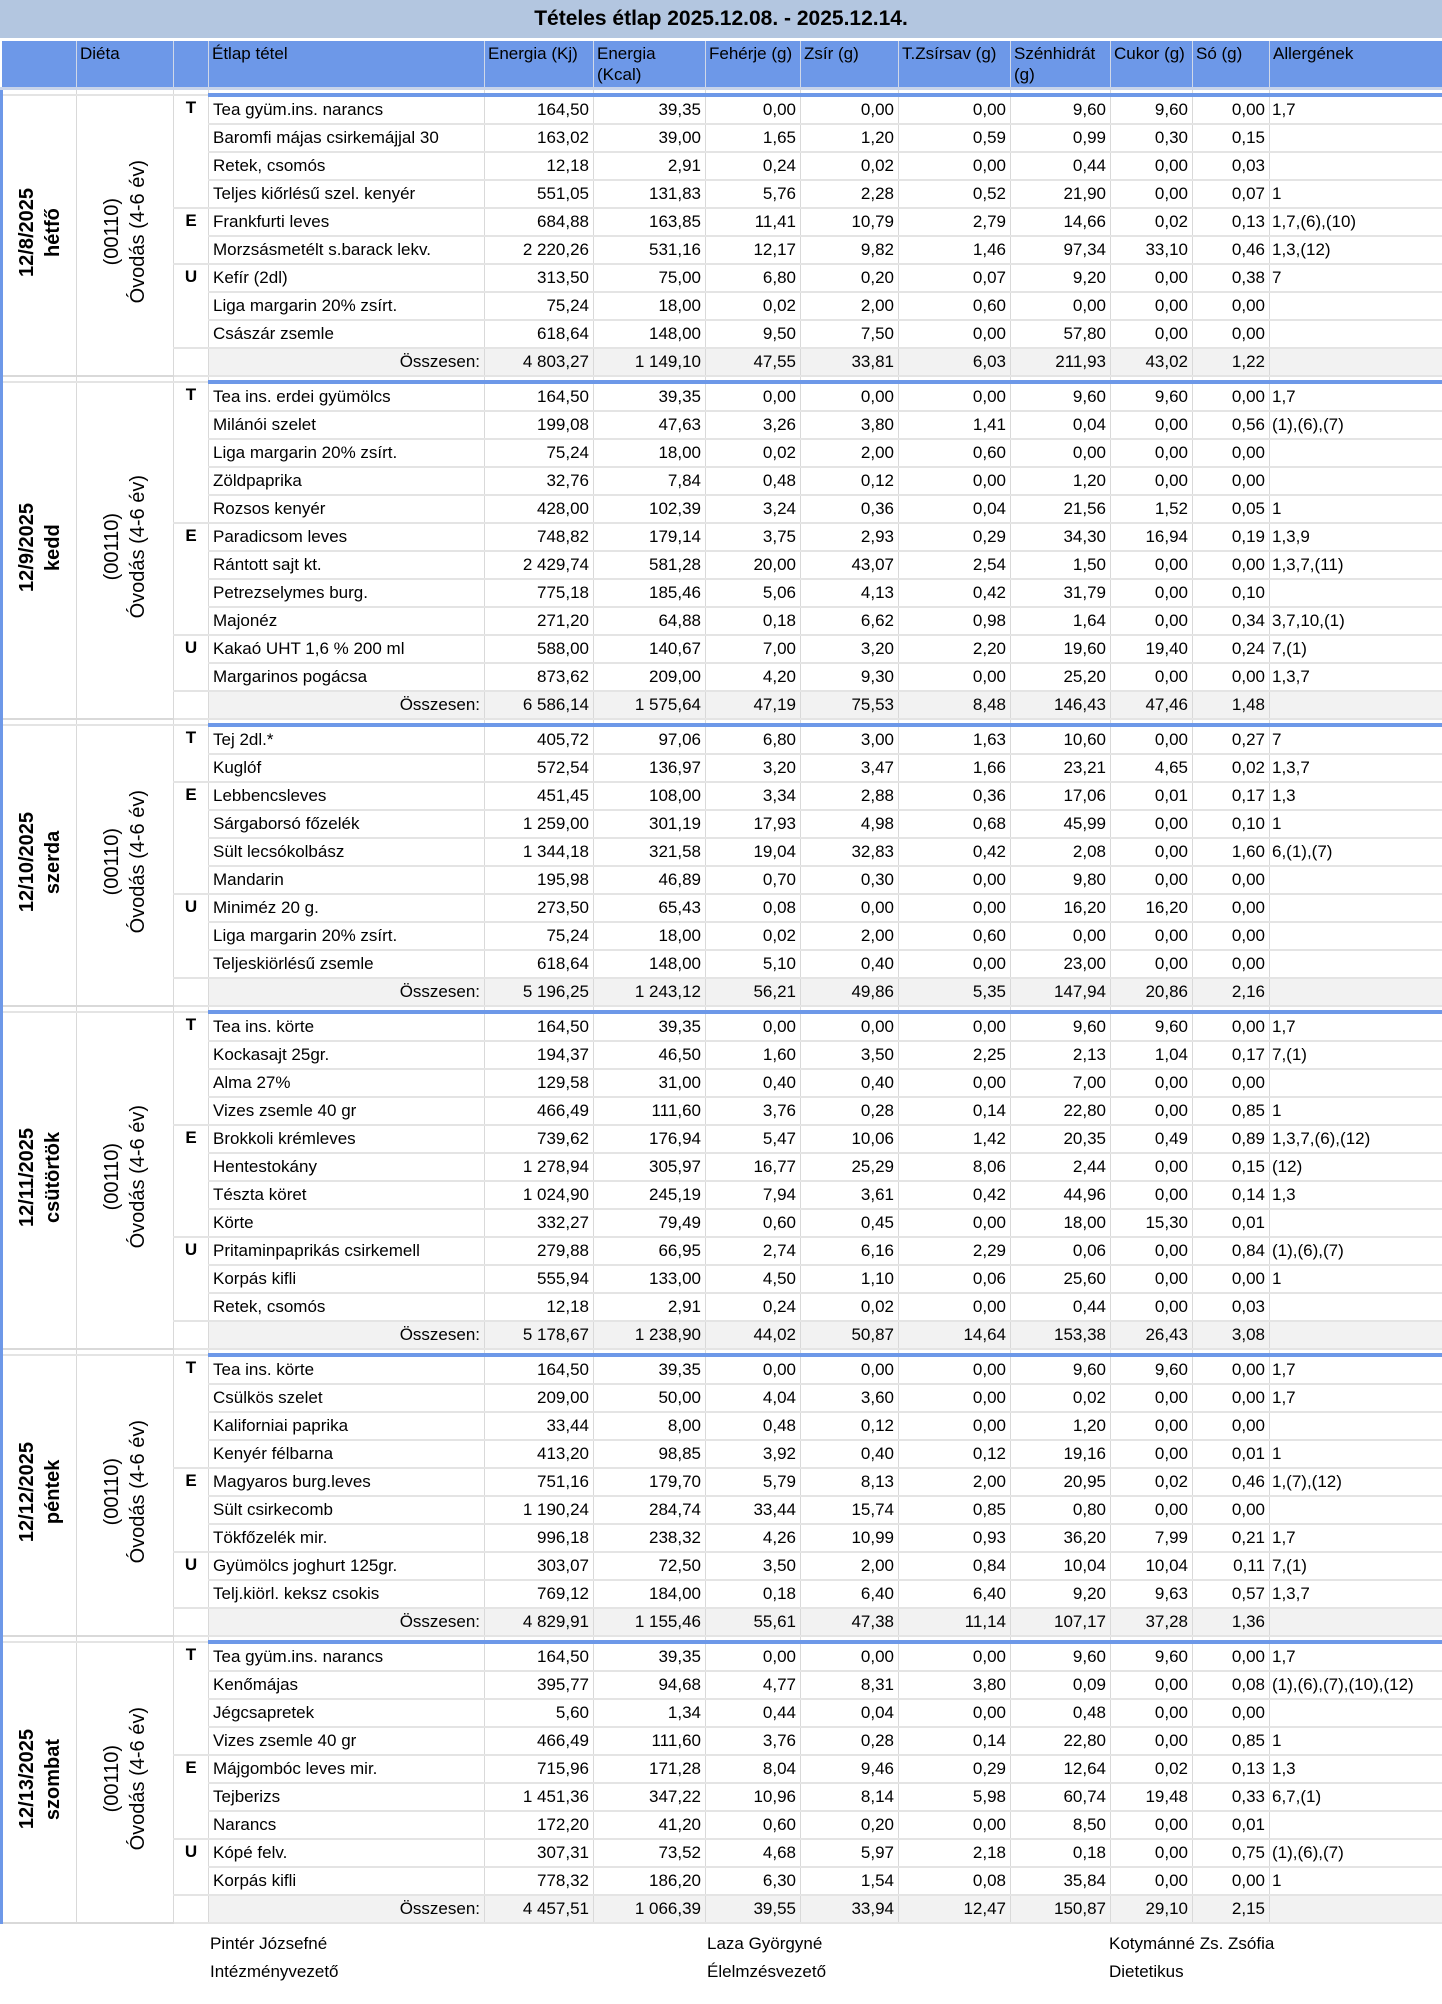  I want to click on fat: 0,40, so click(849, 964).